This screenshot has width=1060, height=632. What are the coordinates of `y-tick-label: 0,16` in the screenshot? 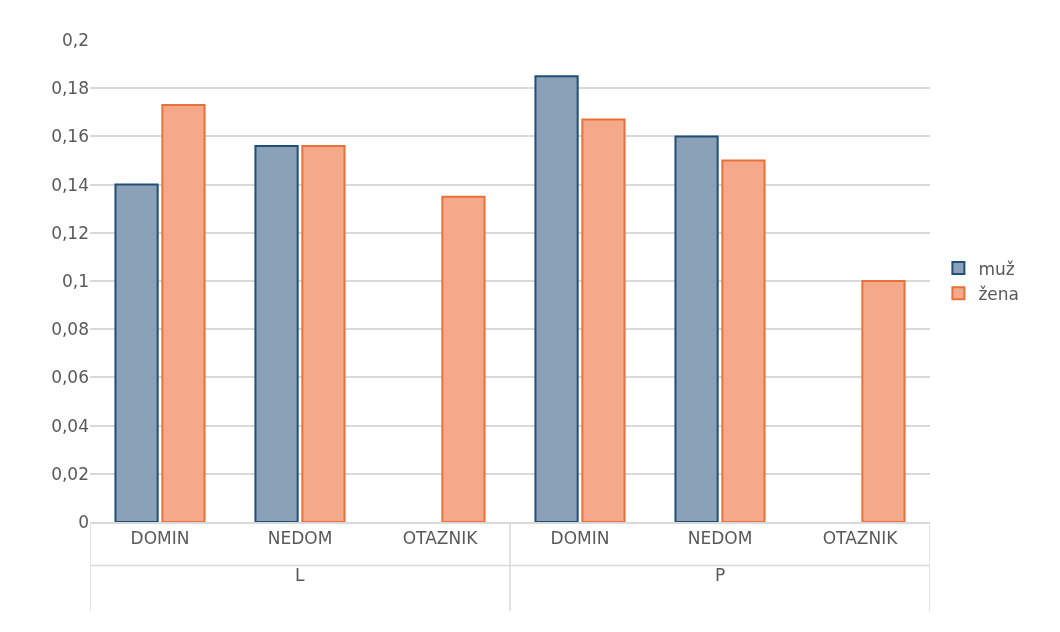 It's located at (70, 136).